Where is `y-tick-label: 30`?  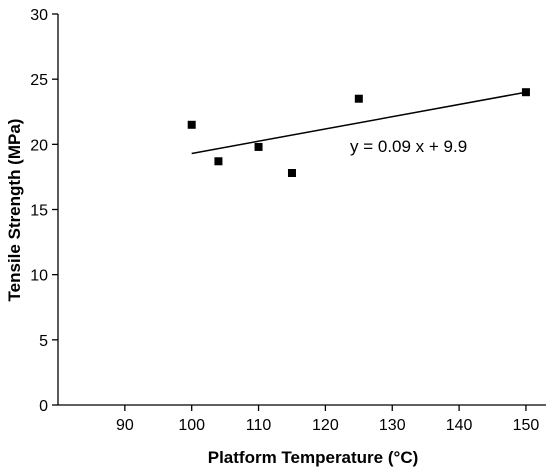 y-tick-label: 30 is located at coordinates (39, 15).